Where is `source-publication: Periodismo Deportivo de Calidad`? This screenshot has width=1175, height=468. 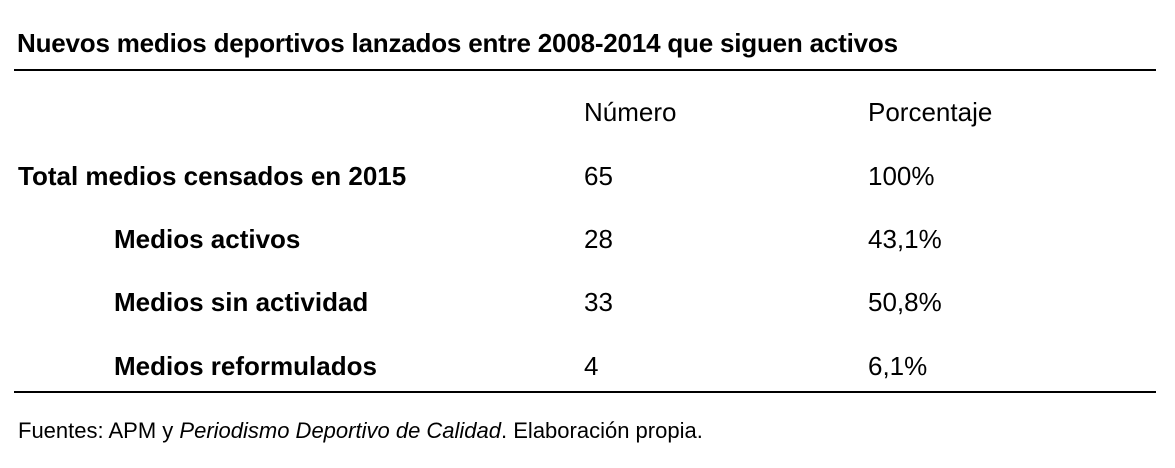 source-publication: Periodismo Deportivo de Calidad is located at coordinates (340, 430).